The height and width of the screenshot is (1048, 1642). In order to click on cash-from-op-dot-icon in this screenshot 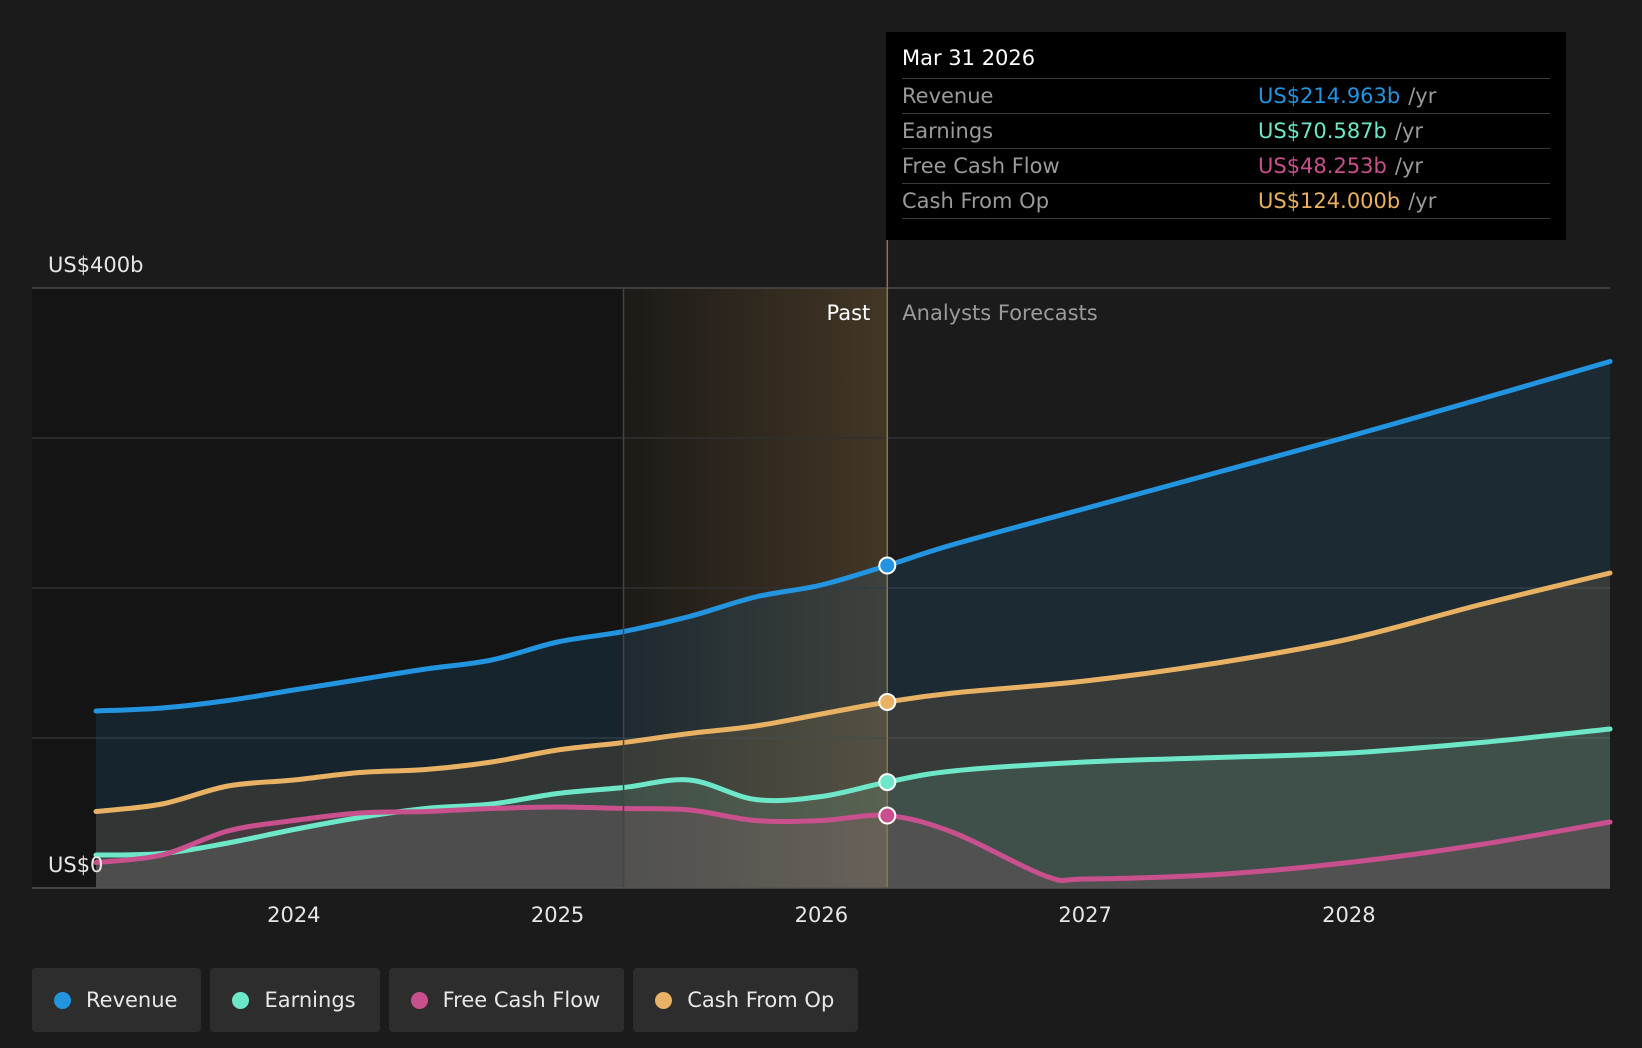, I will do `click(664, 1000)`.